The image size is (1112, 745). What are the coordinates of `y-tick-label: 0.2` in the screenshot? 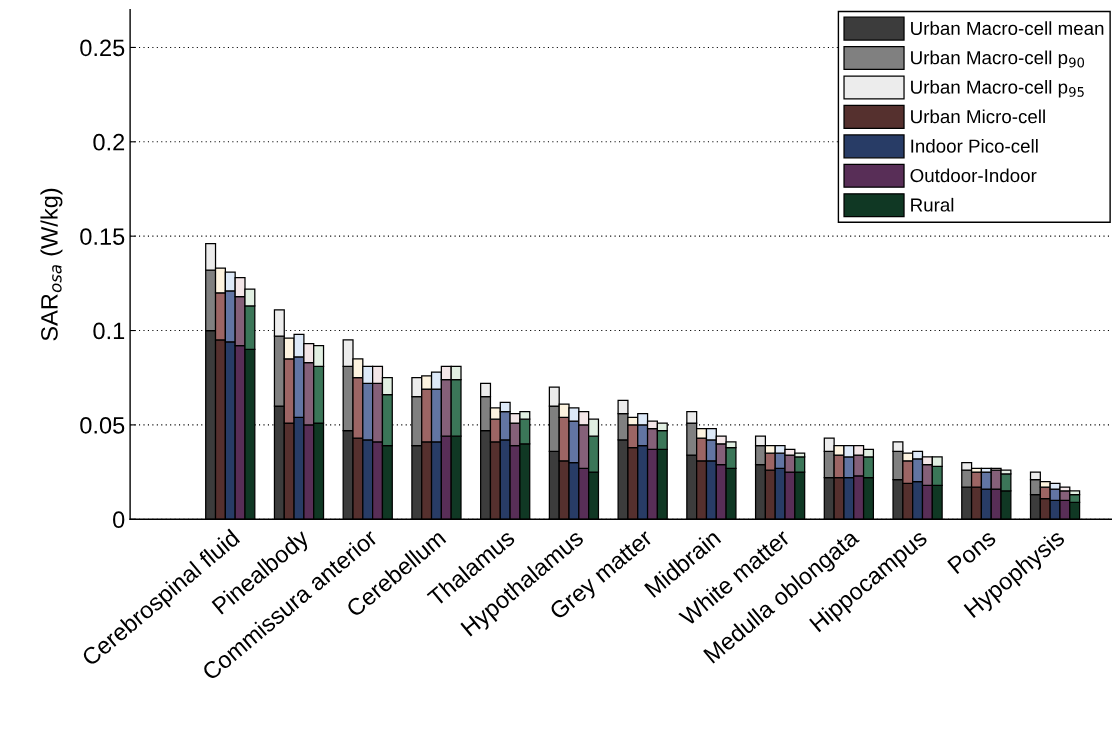 It's located at (109, 142).